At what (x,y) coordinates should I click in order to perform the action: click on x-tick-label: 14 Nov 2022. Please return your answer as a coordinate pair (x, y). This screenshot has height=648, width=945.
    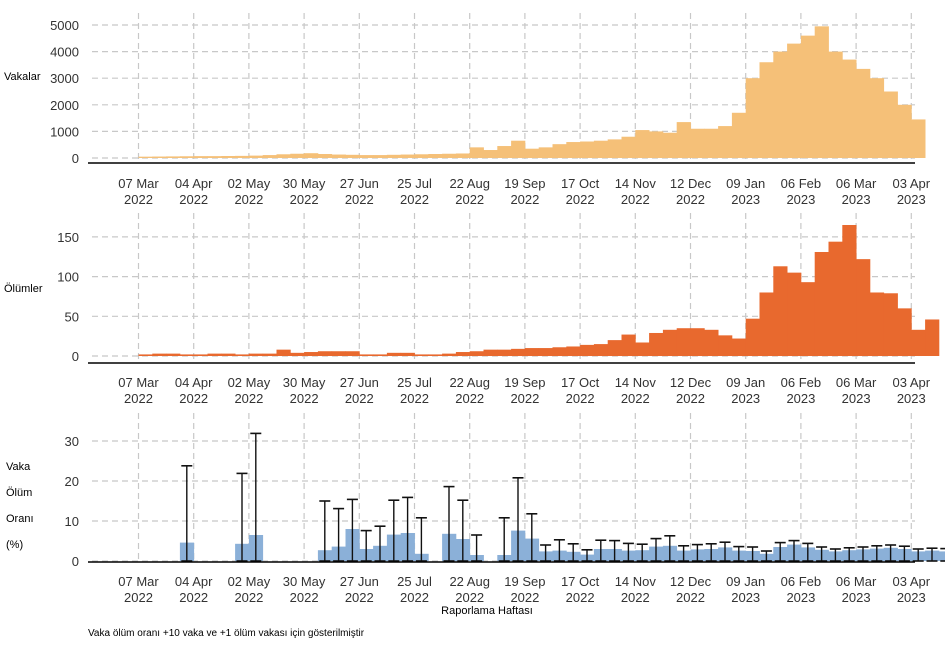
    Looking at the image, I should click on (636, 589).